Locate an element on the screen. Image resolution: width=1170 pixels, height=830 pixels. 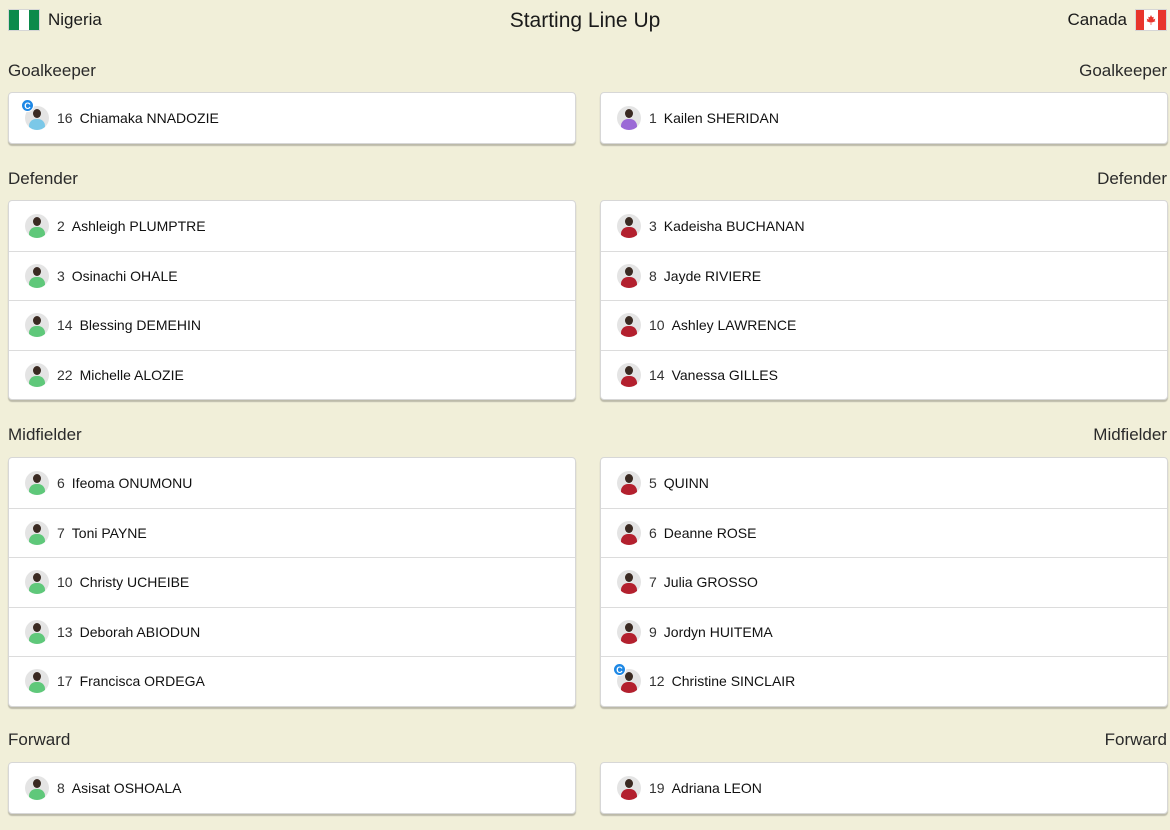
canada-flag-icon is located at coordinates (1151, 20).